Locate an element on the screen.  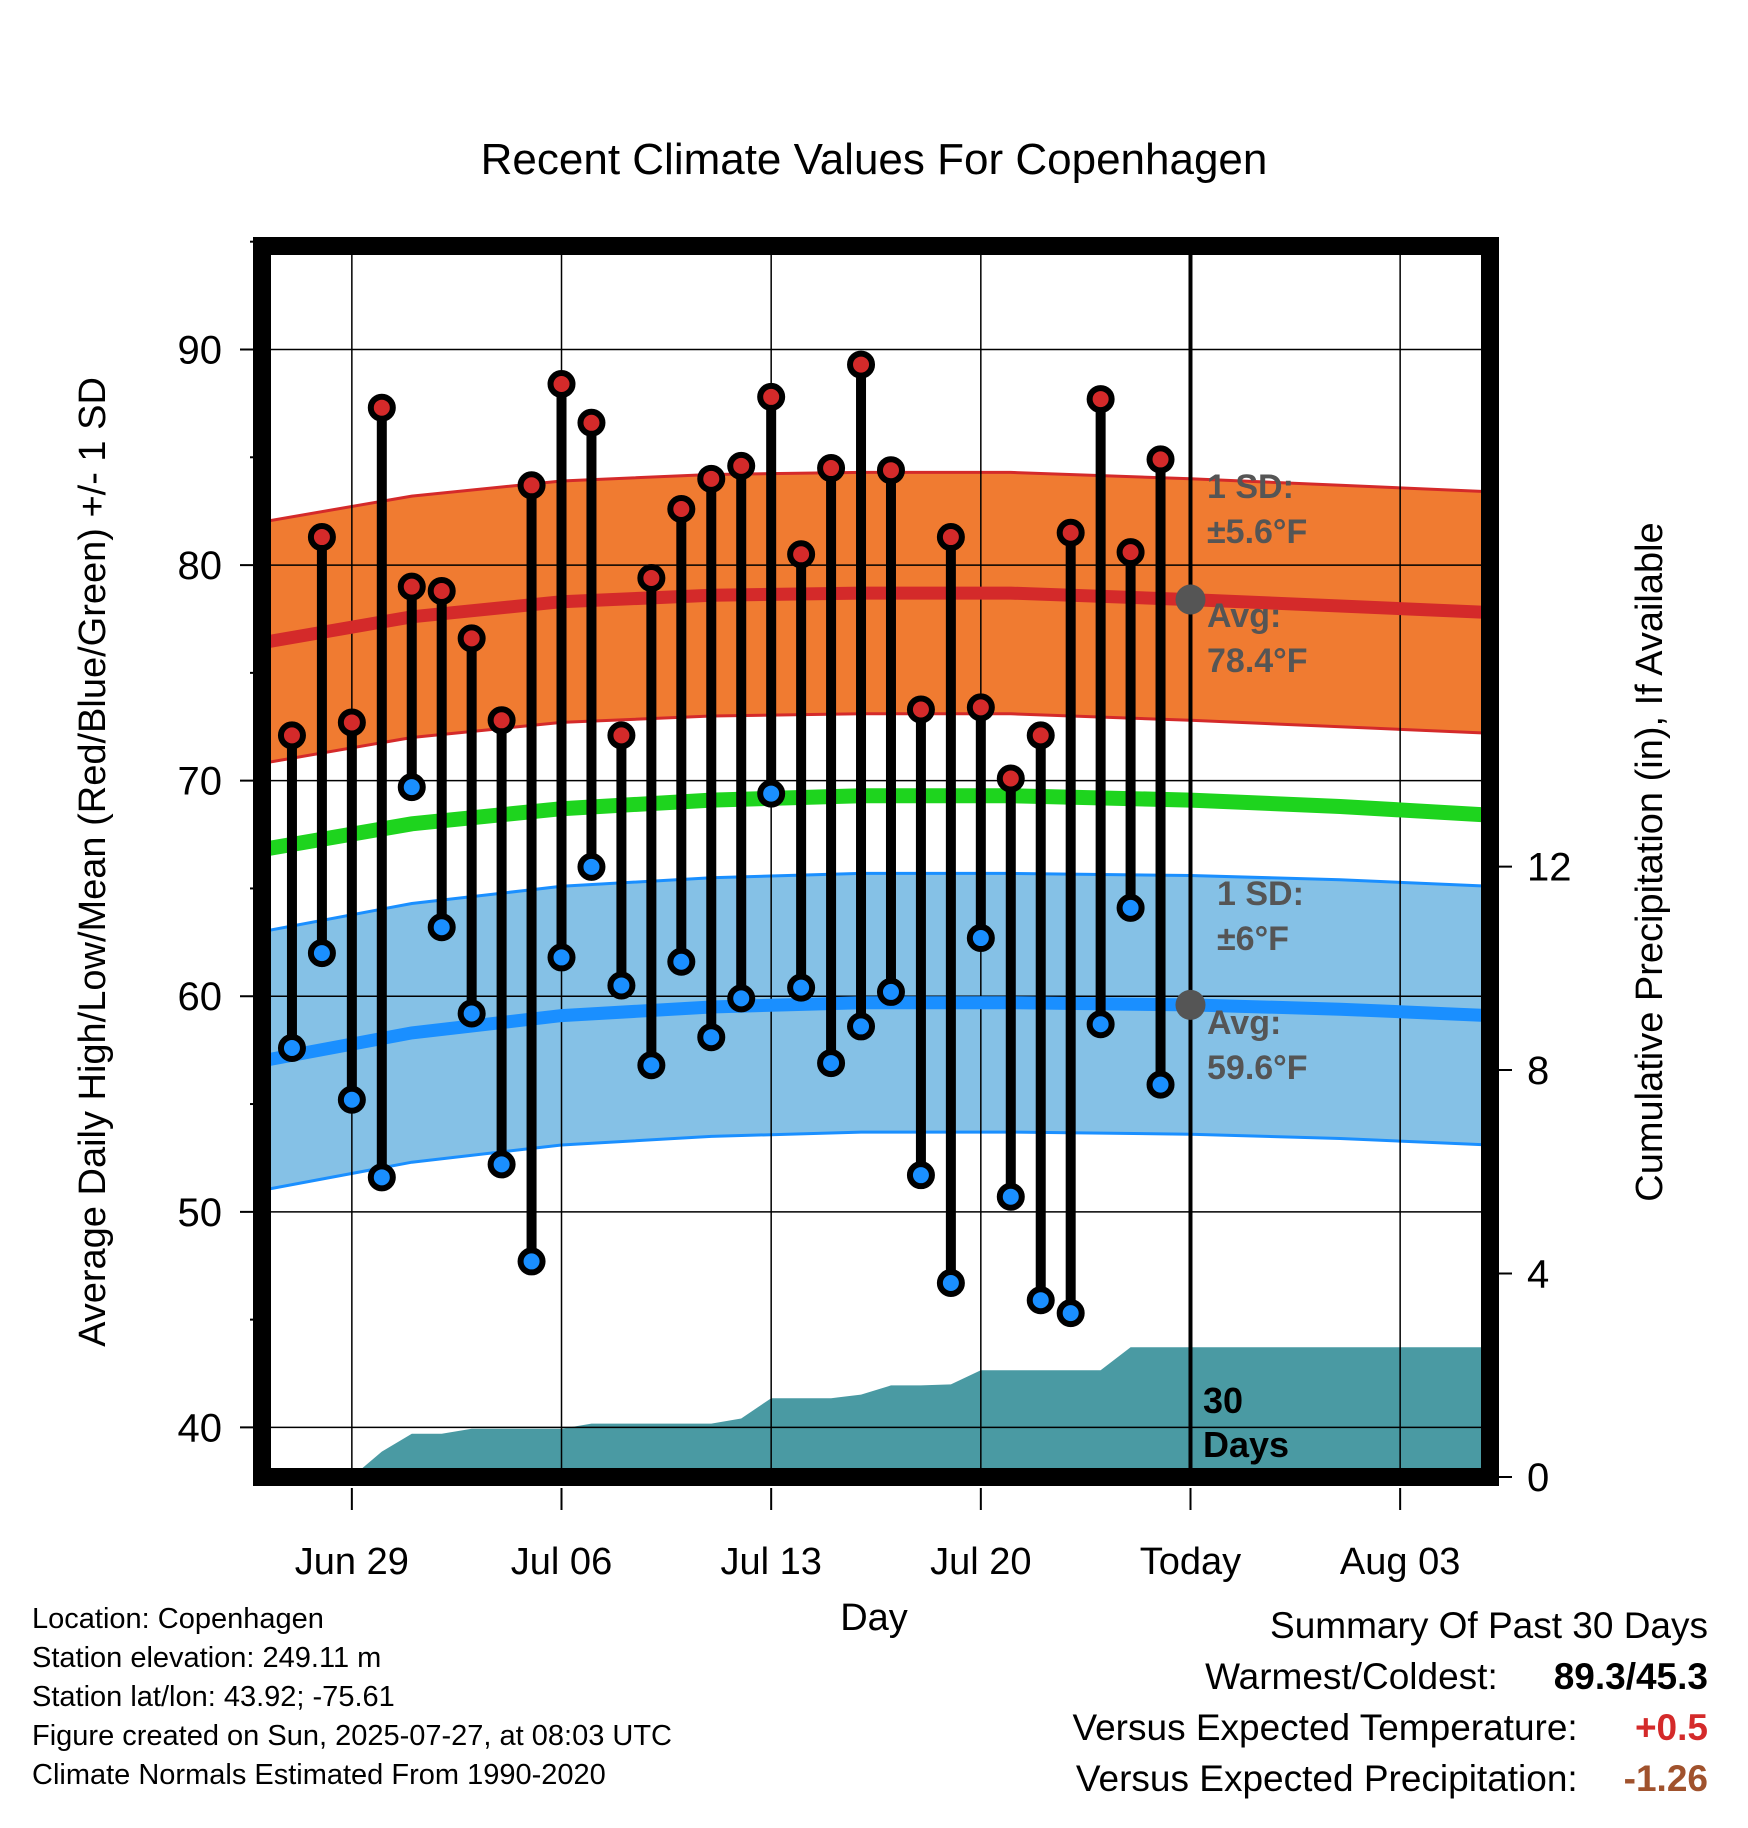
x-tick-label: Aug 03 is located at coordinates (1400, 1562).